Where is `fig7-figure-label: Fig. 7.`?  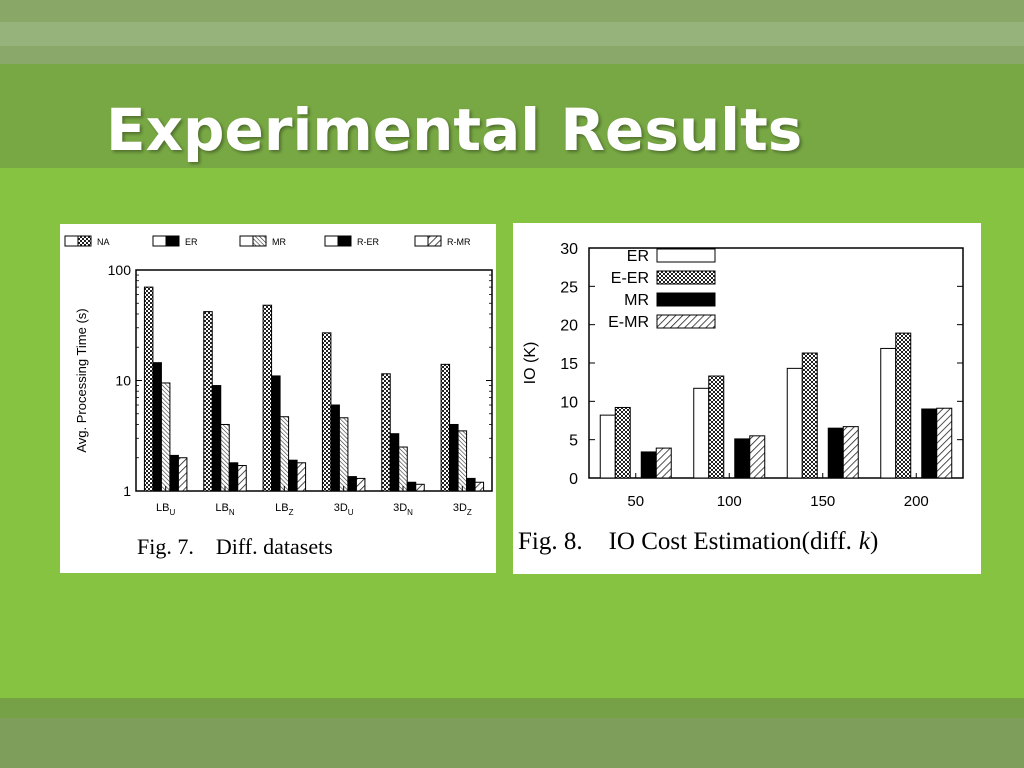 fig7-figure-label: Fig. 7. is located at coordinates (165, 546).